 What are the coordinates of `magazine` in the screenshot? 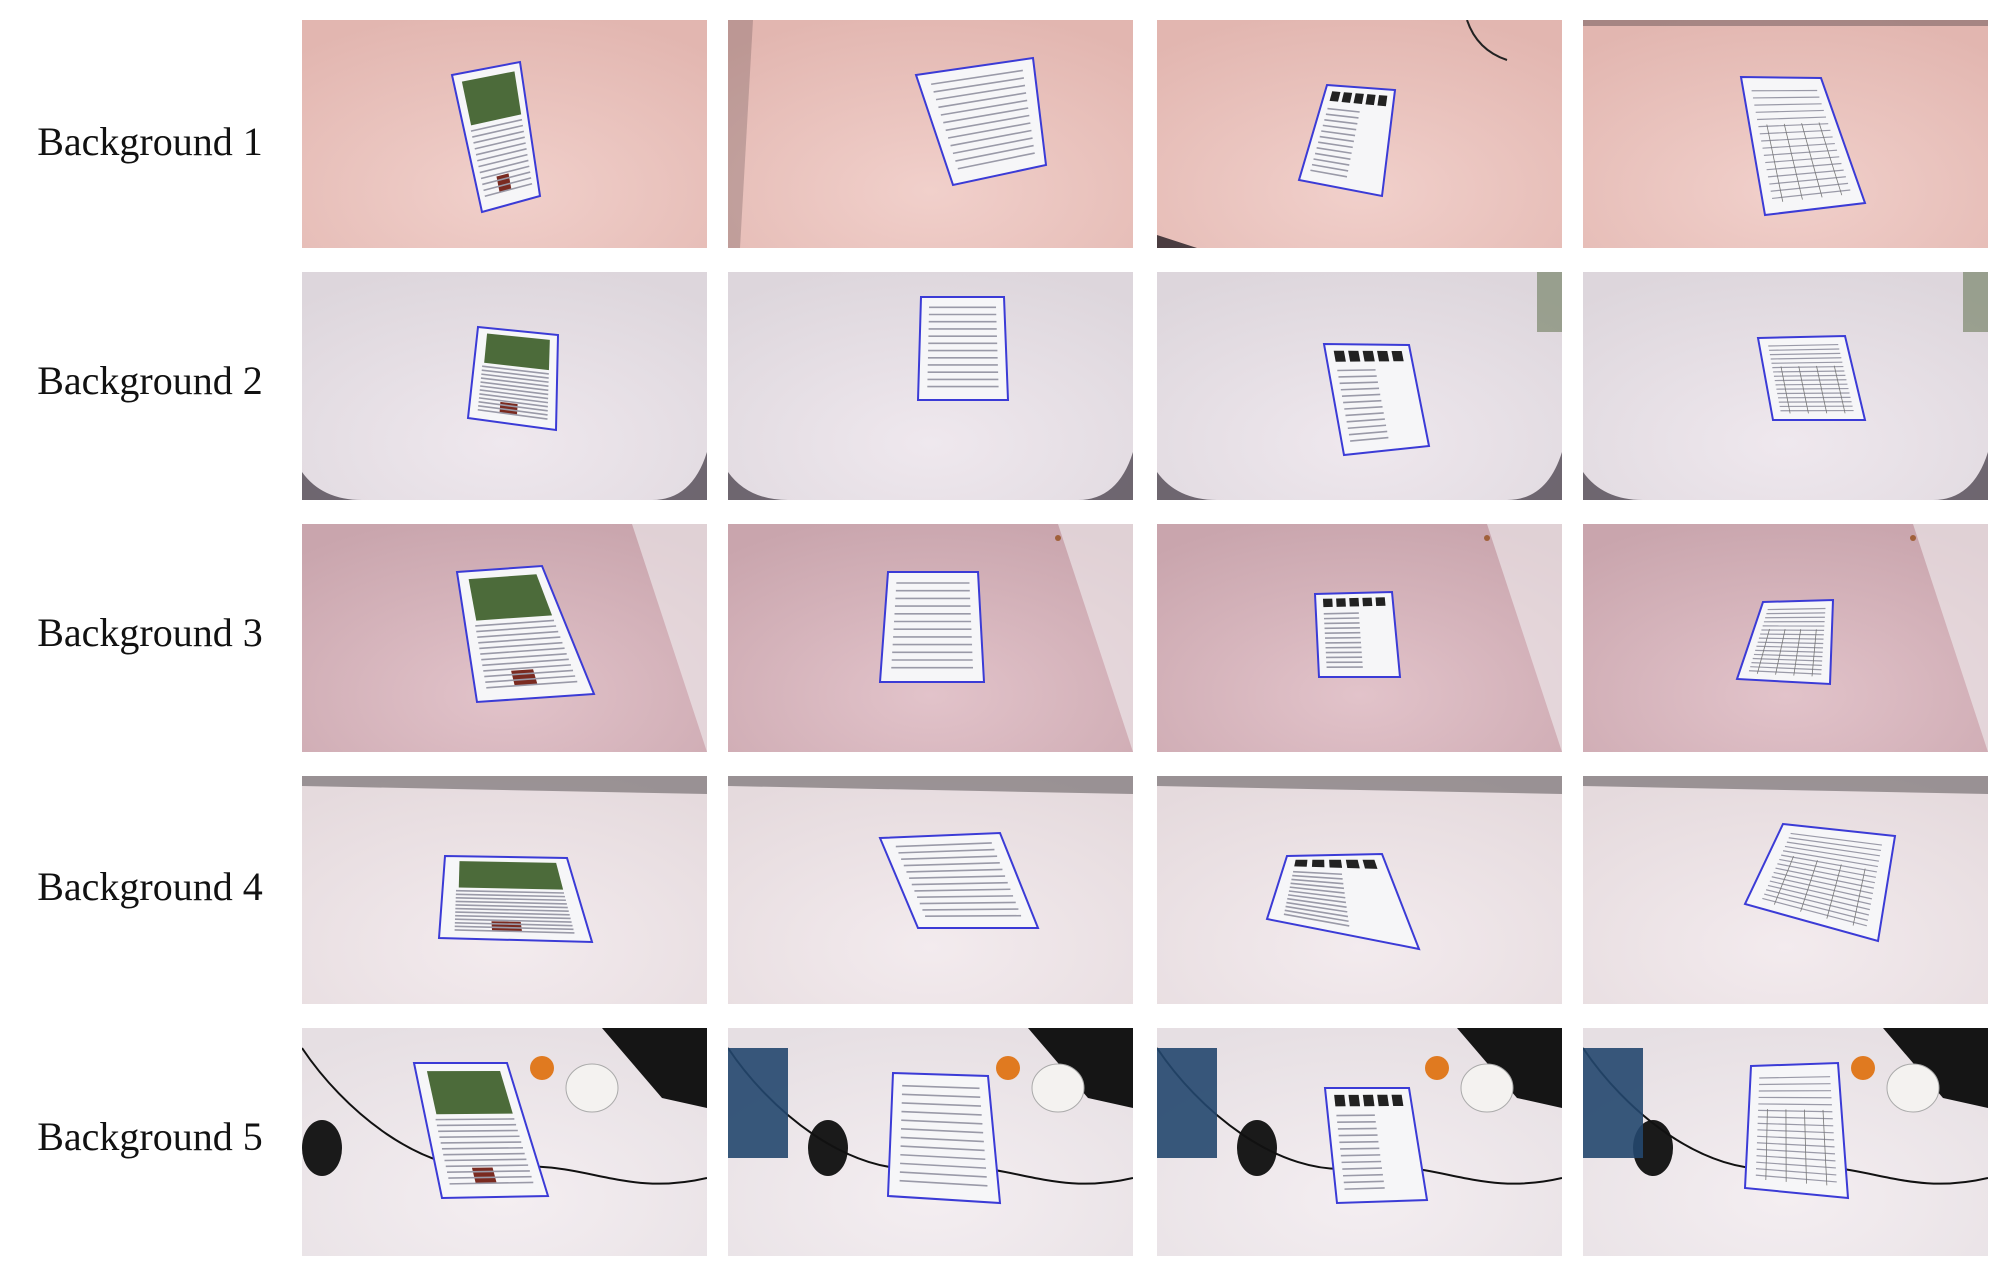 It's located at (758, 1103).